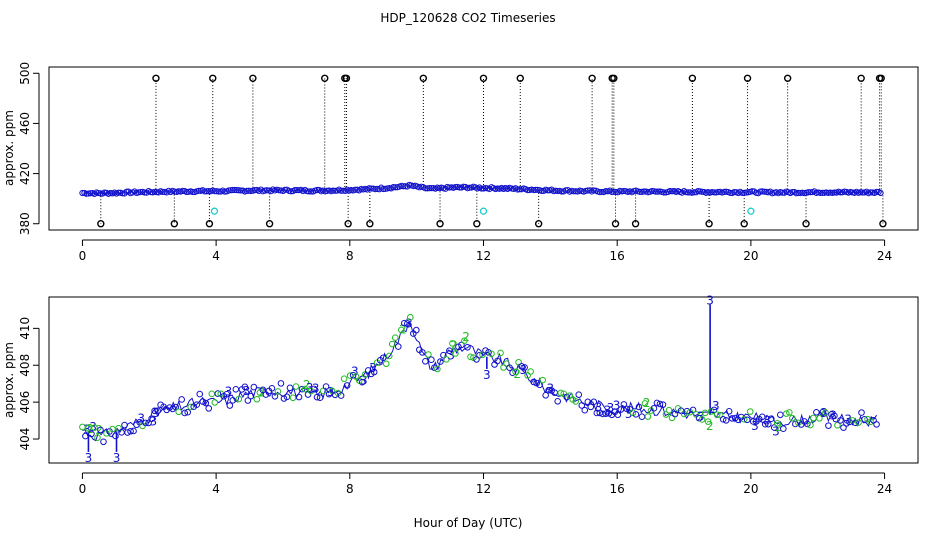 The width and height of the screenshot is (936, 540). I want to click on y-tick-label: 380, so click(25, 223).